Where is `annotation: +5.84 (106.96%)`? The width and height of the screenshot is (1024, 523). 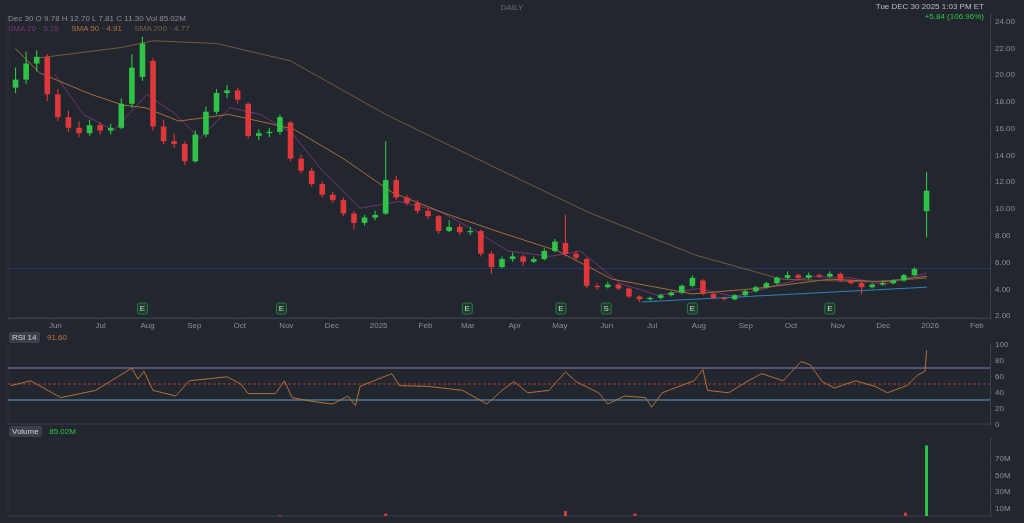
annotation: +5.84 (106.96%) is located at coordinates (954, 16).